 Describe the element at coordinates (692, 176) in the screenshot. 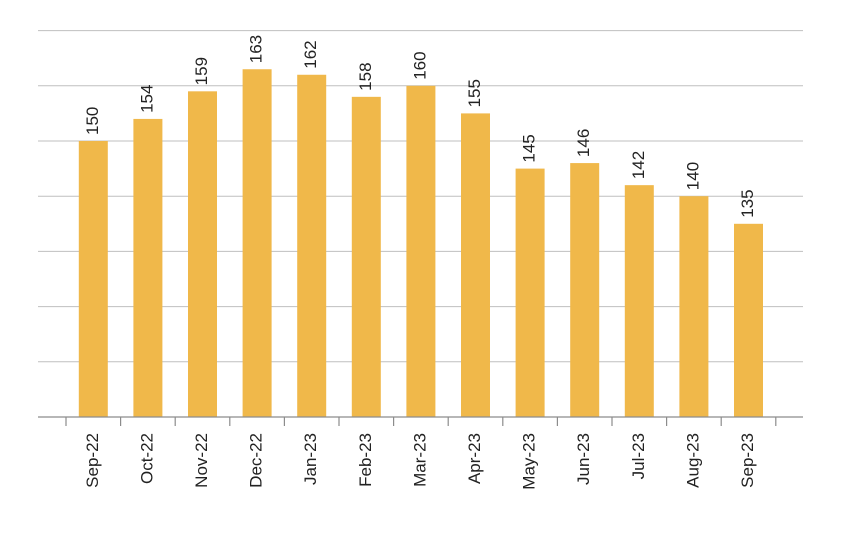

I see `data-label: 140` at that location.